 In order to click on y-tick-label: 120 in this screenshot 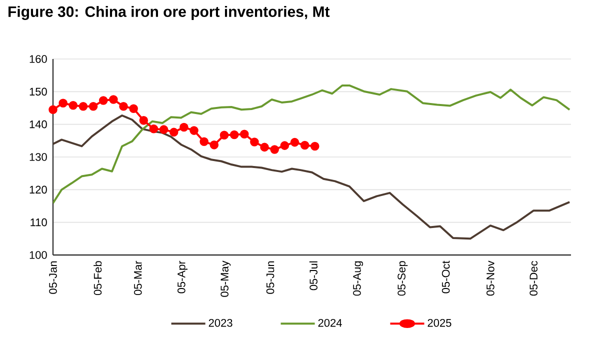, I will do `click(38, 190)`.